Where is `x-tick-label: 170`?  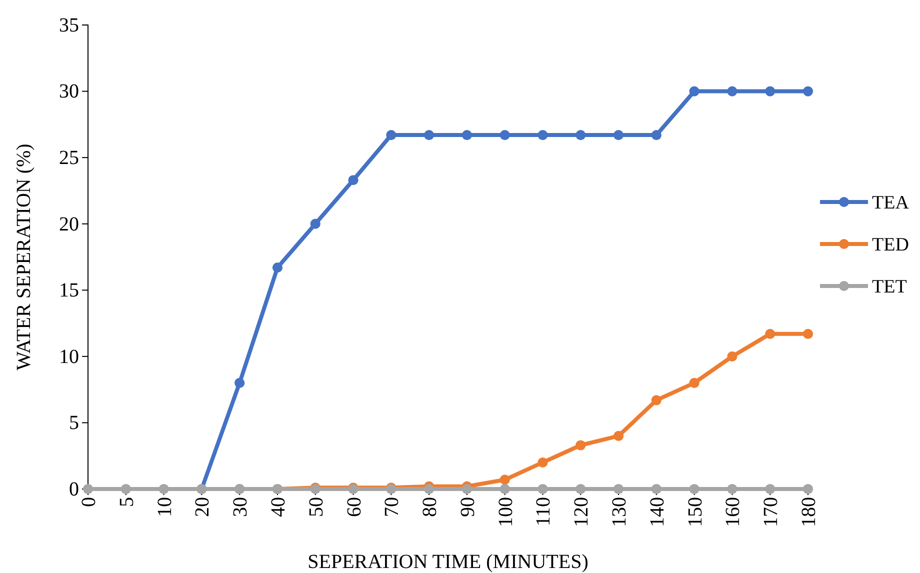 x-tick-label: 170 is located at coordinates (771, 512).